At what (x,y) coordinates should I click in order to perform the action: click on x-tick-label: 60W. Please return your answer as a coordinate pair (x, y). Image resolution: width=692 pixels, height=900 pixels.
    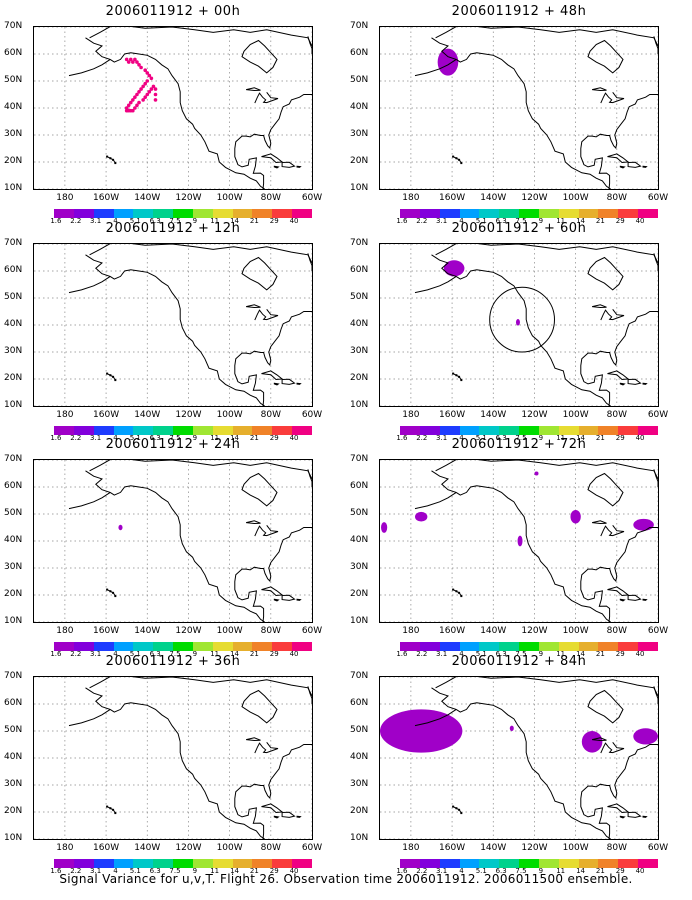
    Looking at the image, I should click on (658, 414).